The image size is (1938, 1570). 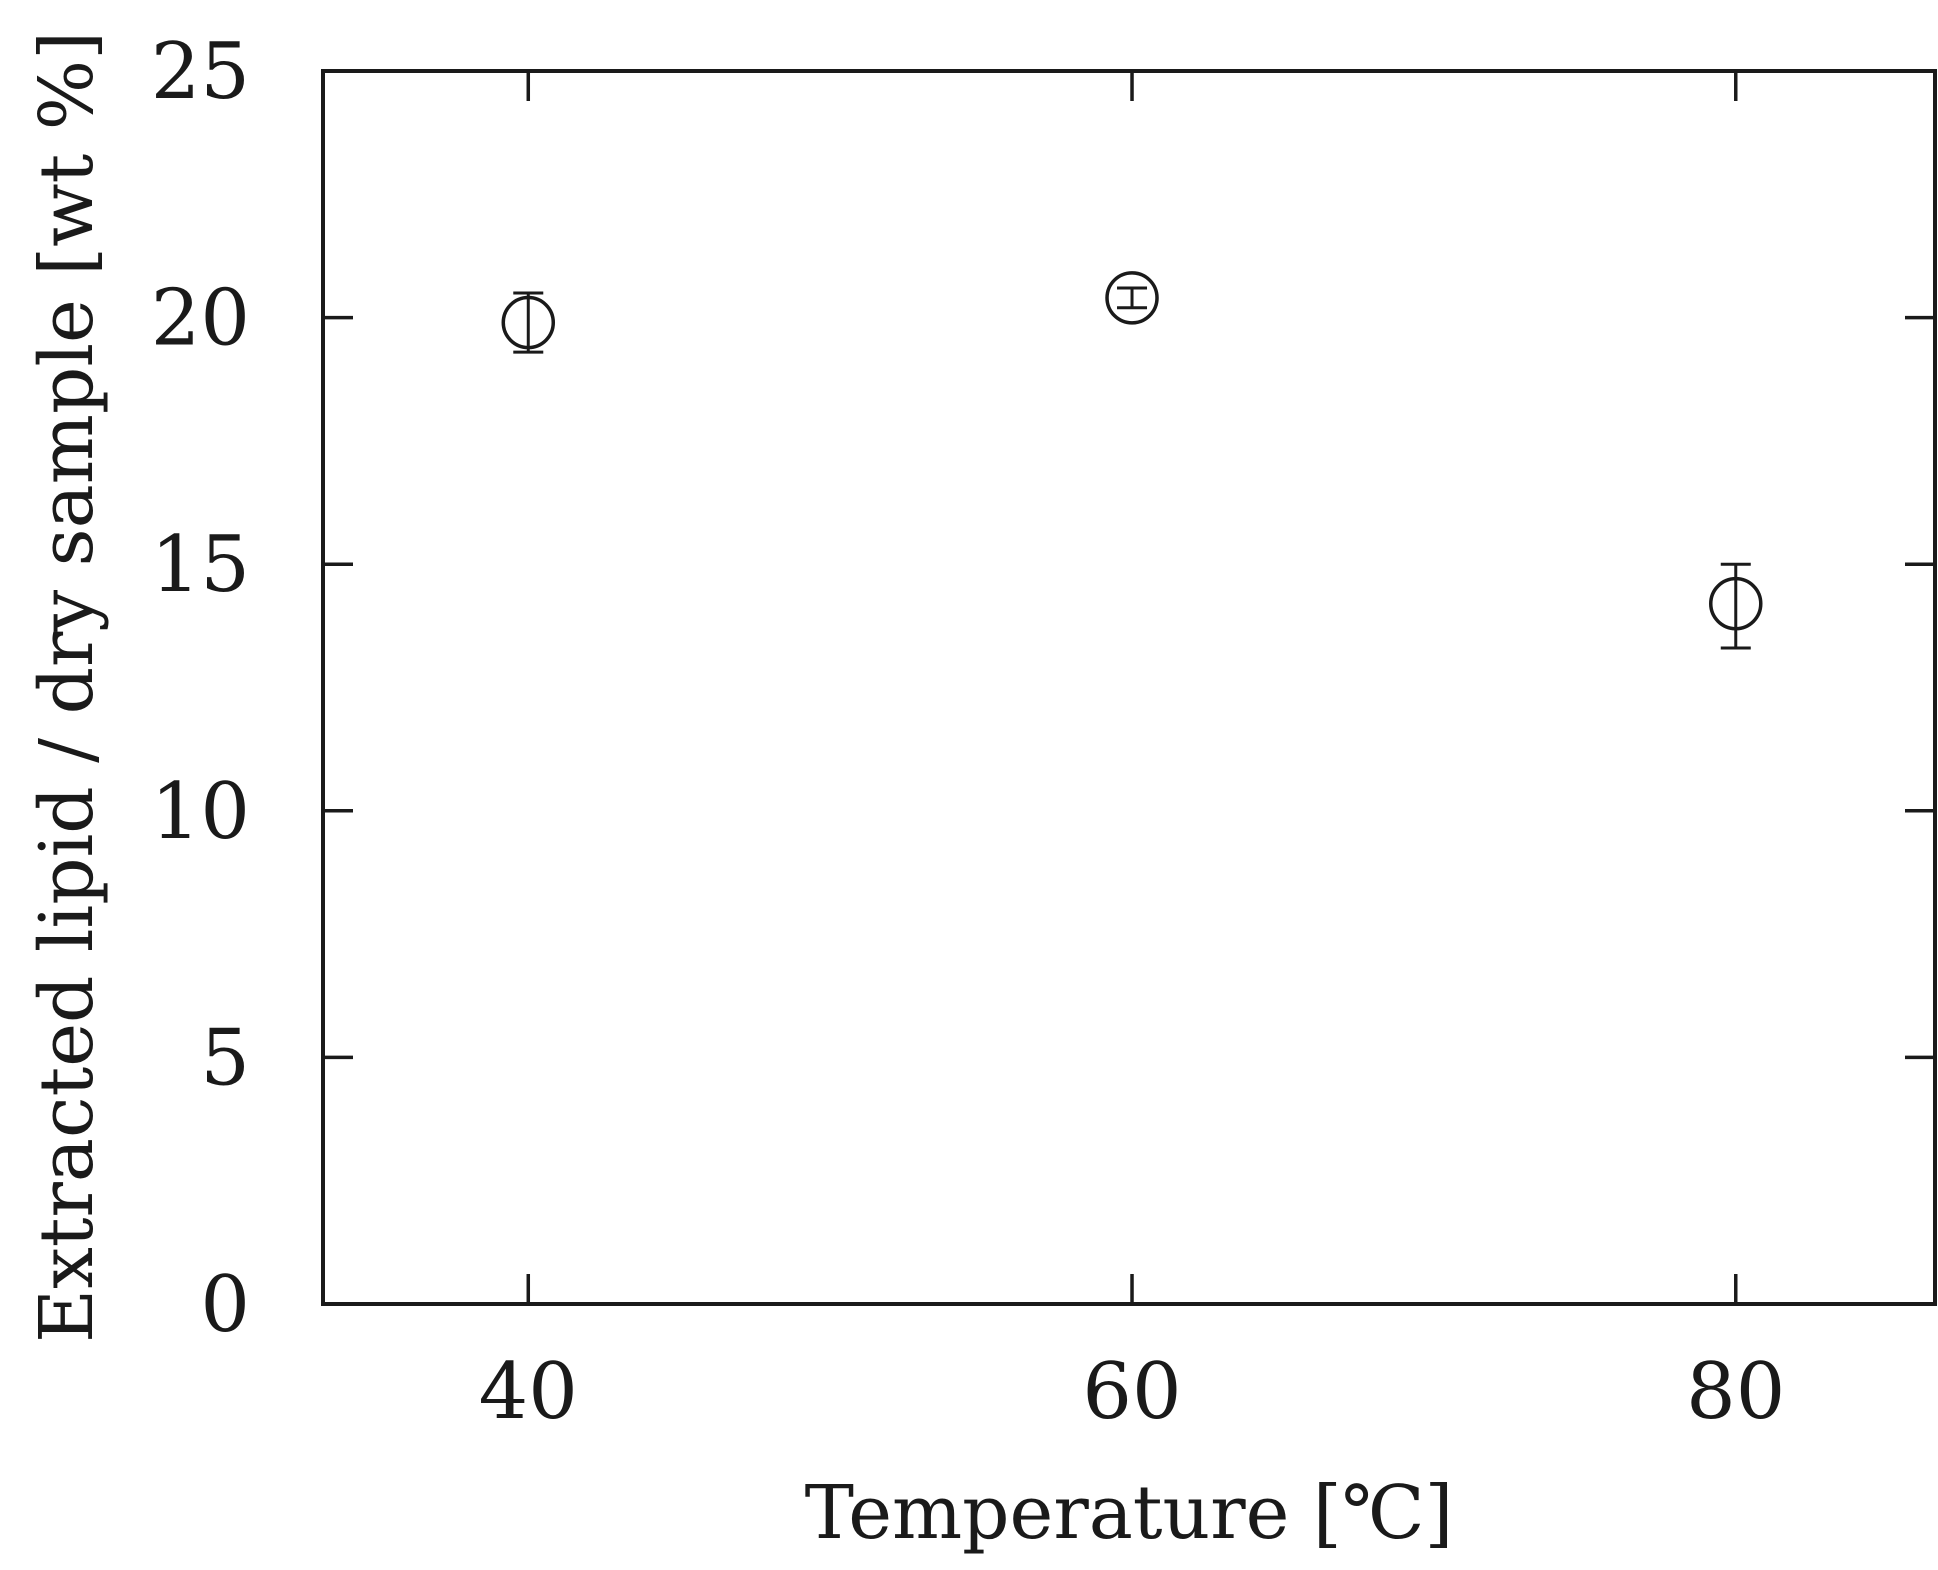 I want to click on x-tick-label: 60, so click(x=1131, y=1392).